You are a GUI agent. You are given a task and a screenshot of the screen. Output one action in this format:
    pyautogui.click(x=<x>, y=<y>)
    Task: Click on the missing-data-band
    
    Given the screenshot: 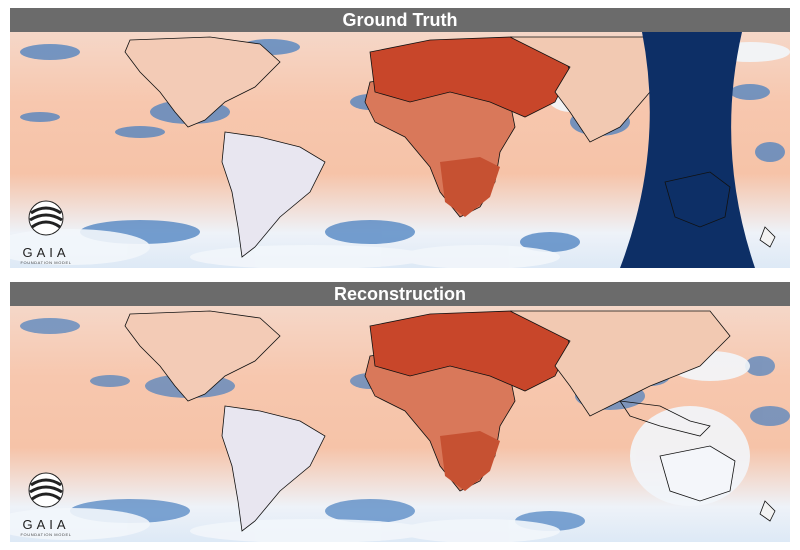 What is the action you would take?
    pyautogui.click(x=687, y=150)
    